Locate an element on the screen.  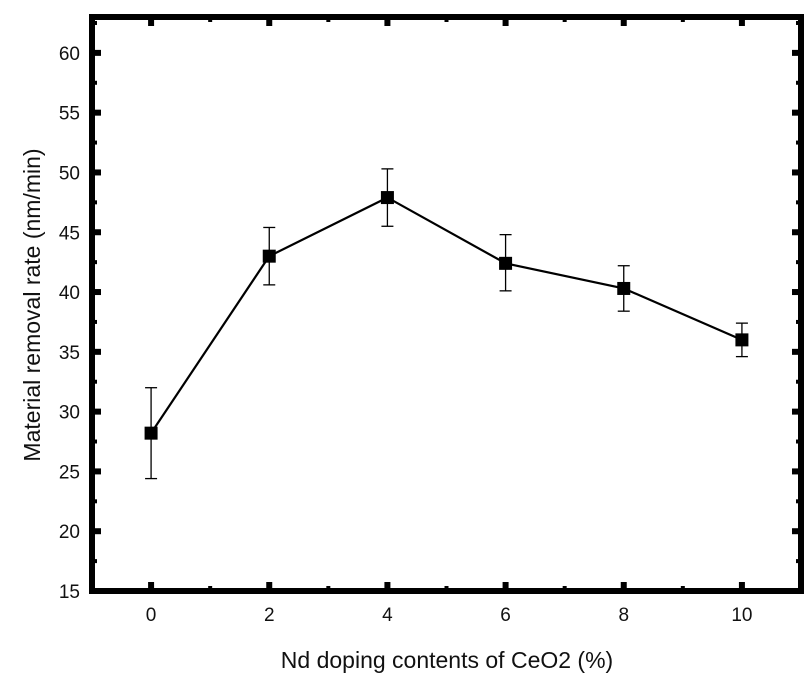
y-tick-label: 25 is located at coordinates (69, 472).